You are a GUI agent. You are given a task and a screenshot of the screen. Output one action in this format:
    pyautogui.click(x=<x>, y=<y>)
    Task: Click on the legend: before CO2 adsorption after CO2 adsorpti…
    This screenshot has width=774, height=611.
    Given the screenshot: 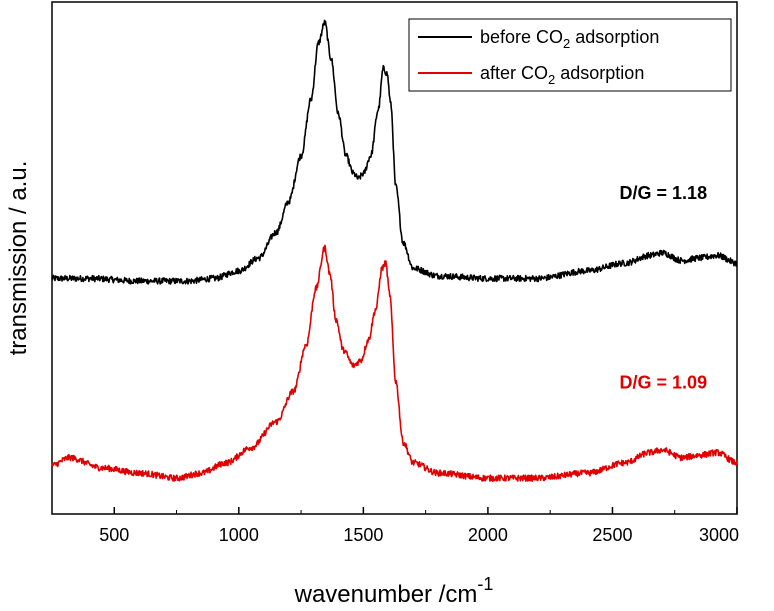 What is the action you would take?
    pyautogui.click(x=570, y=55)
    